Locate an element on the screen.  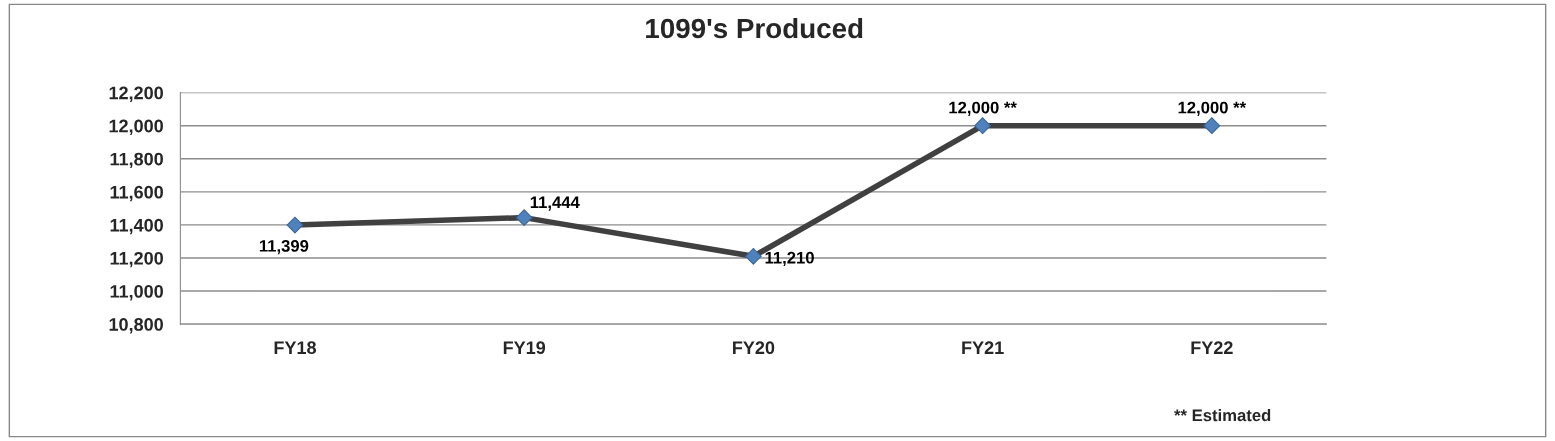
x-tick-label: FY18 is located at coordinates (295, 348).